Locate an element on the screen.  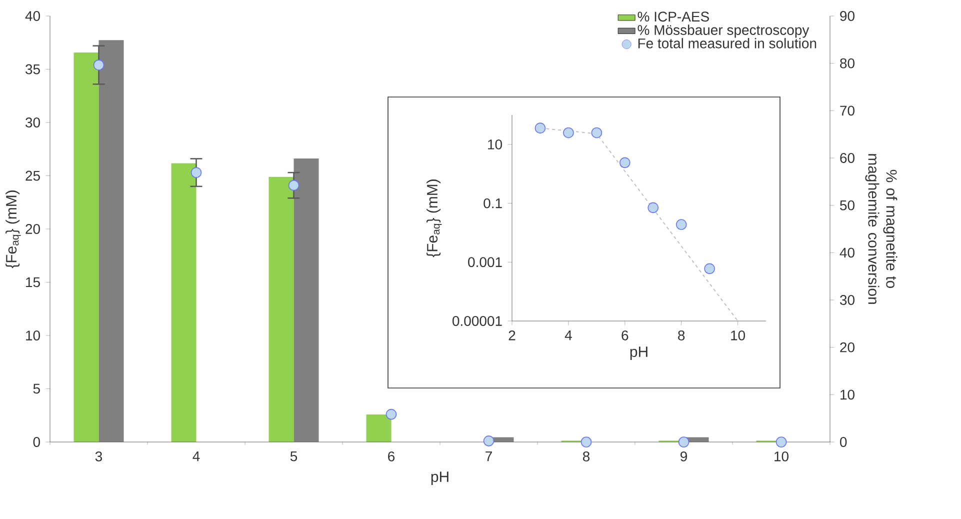
y2-tick-label: 50 is located at coordinates (847, 205).